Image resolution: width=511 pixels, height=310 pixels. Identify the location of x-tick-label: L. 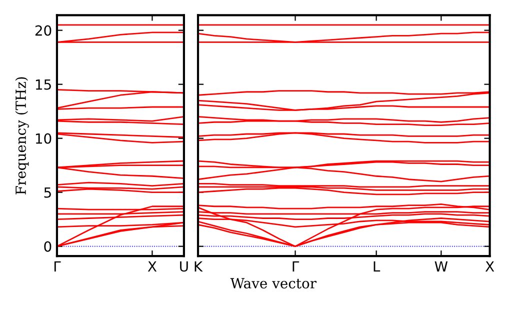
(377, 266).